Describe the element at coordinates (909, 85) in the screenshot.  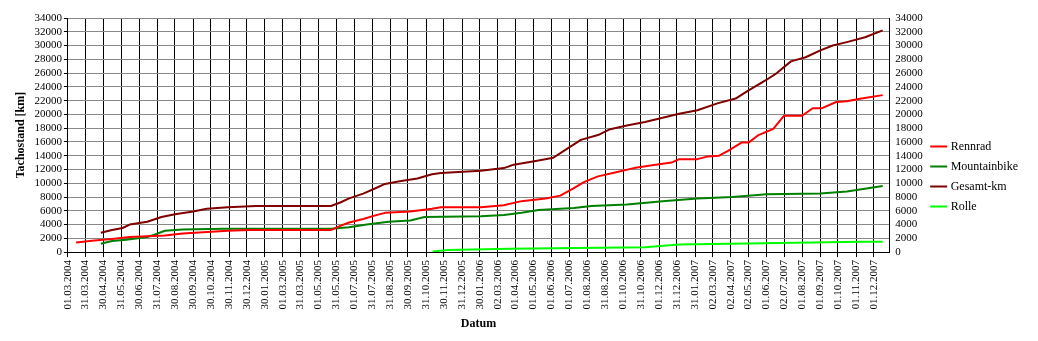
I see `y2-tick-label: 24000` at that location.